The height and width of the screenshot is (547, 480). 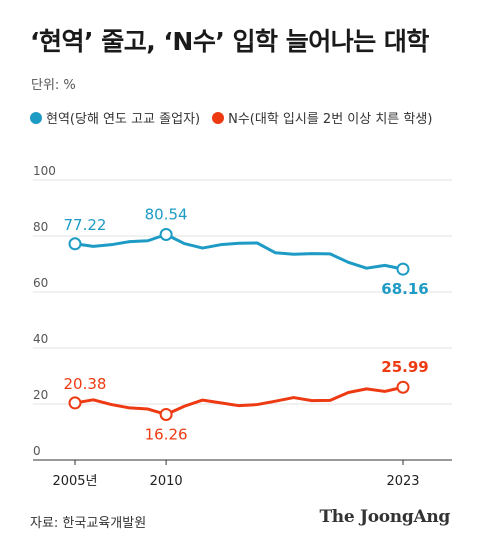 What do you see at coordinates (40, 283) in the screenshot?
I see `y-tick-label-60: 60` at bounding box center [40, 283].